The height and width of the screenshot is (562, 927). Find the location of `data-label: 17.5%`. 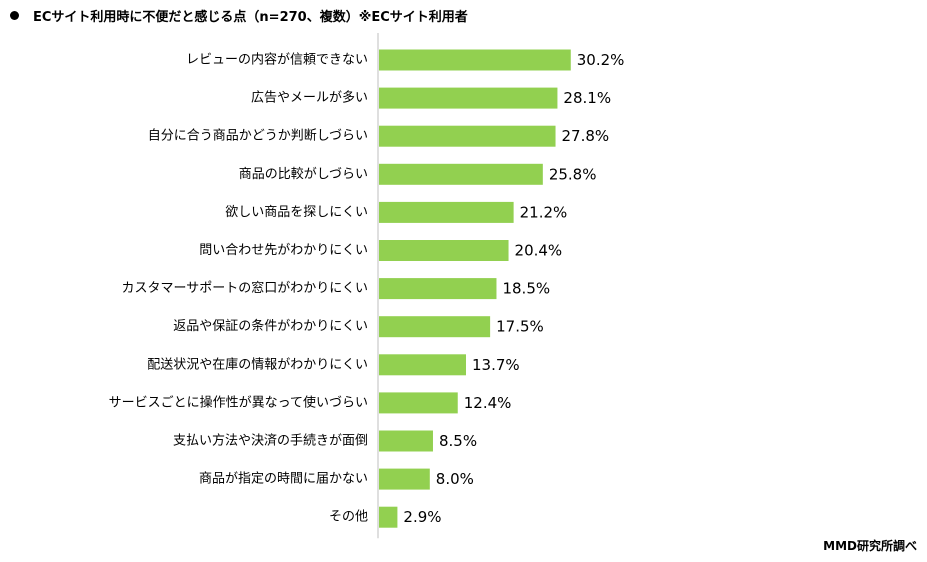

data-label: 17.5% is located at coordinates (520, 327).